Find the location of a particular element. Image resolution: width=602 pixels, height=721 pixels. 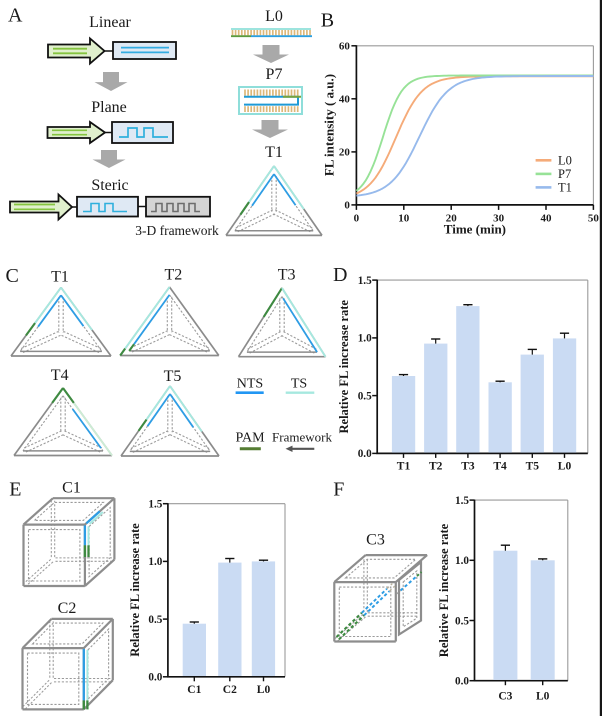

svg-text: PAM is located at coordinates (250, 438).